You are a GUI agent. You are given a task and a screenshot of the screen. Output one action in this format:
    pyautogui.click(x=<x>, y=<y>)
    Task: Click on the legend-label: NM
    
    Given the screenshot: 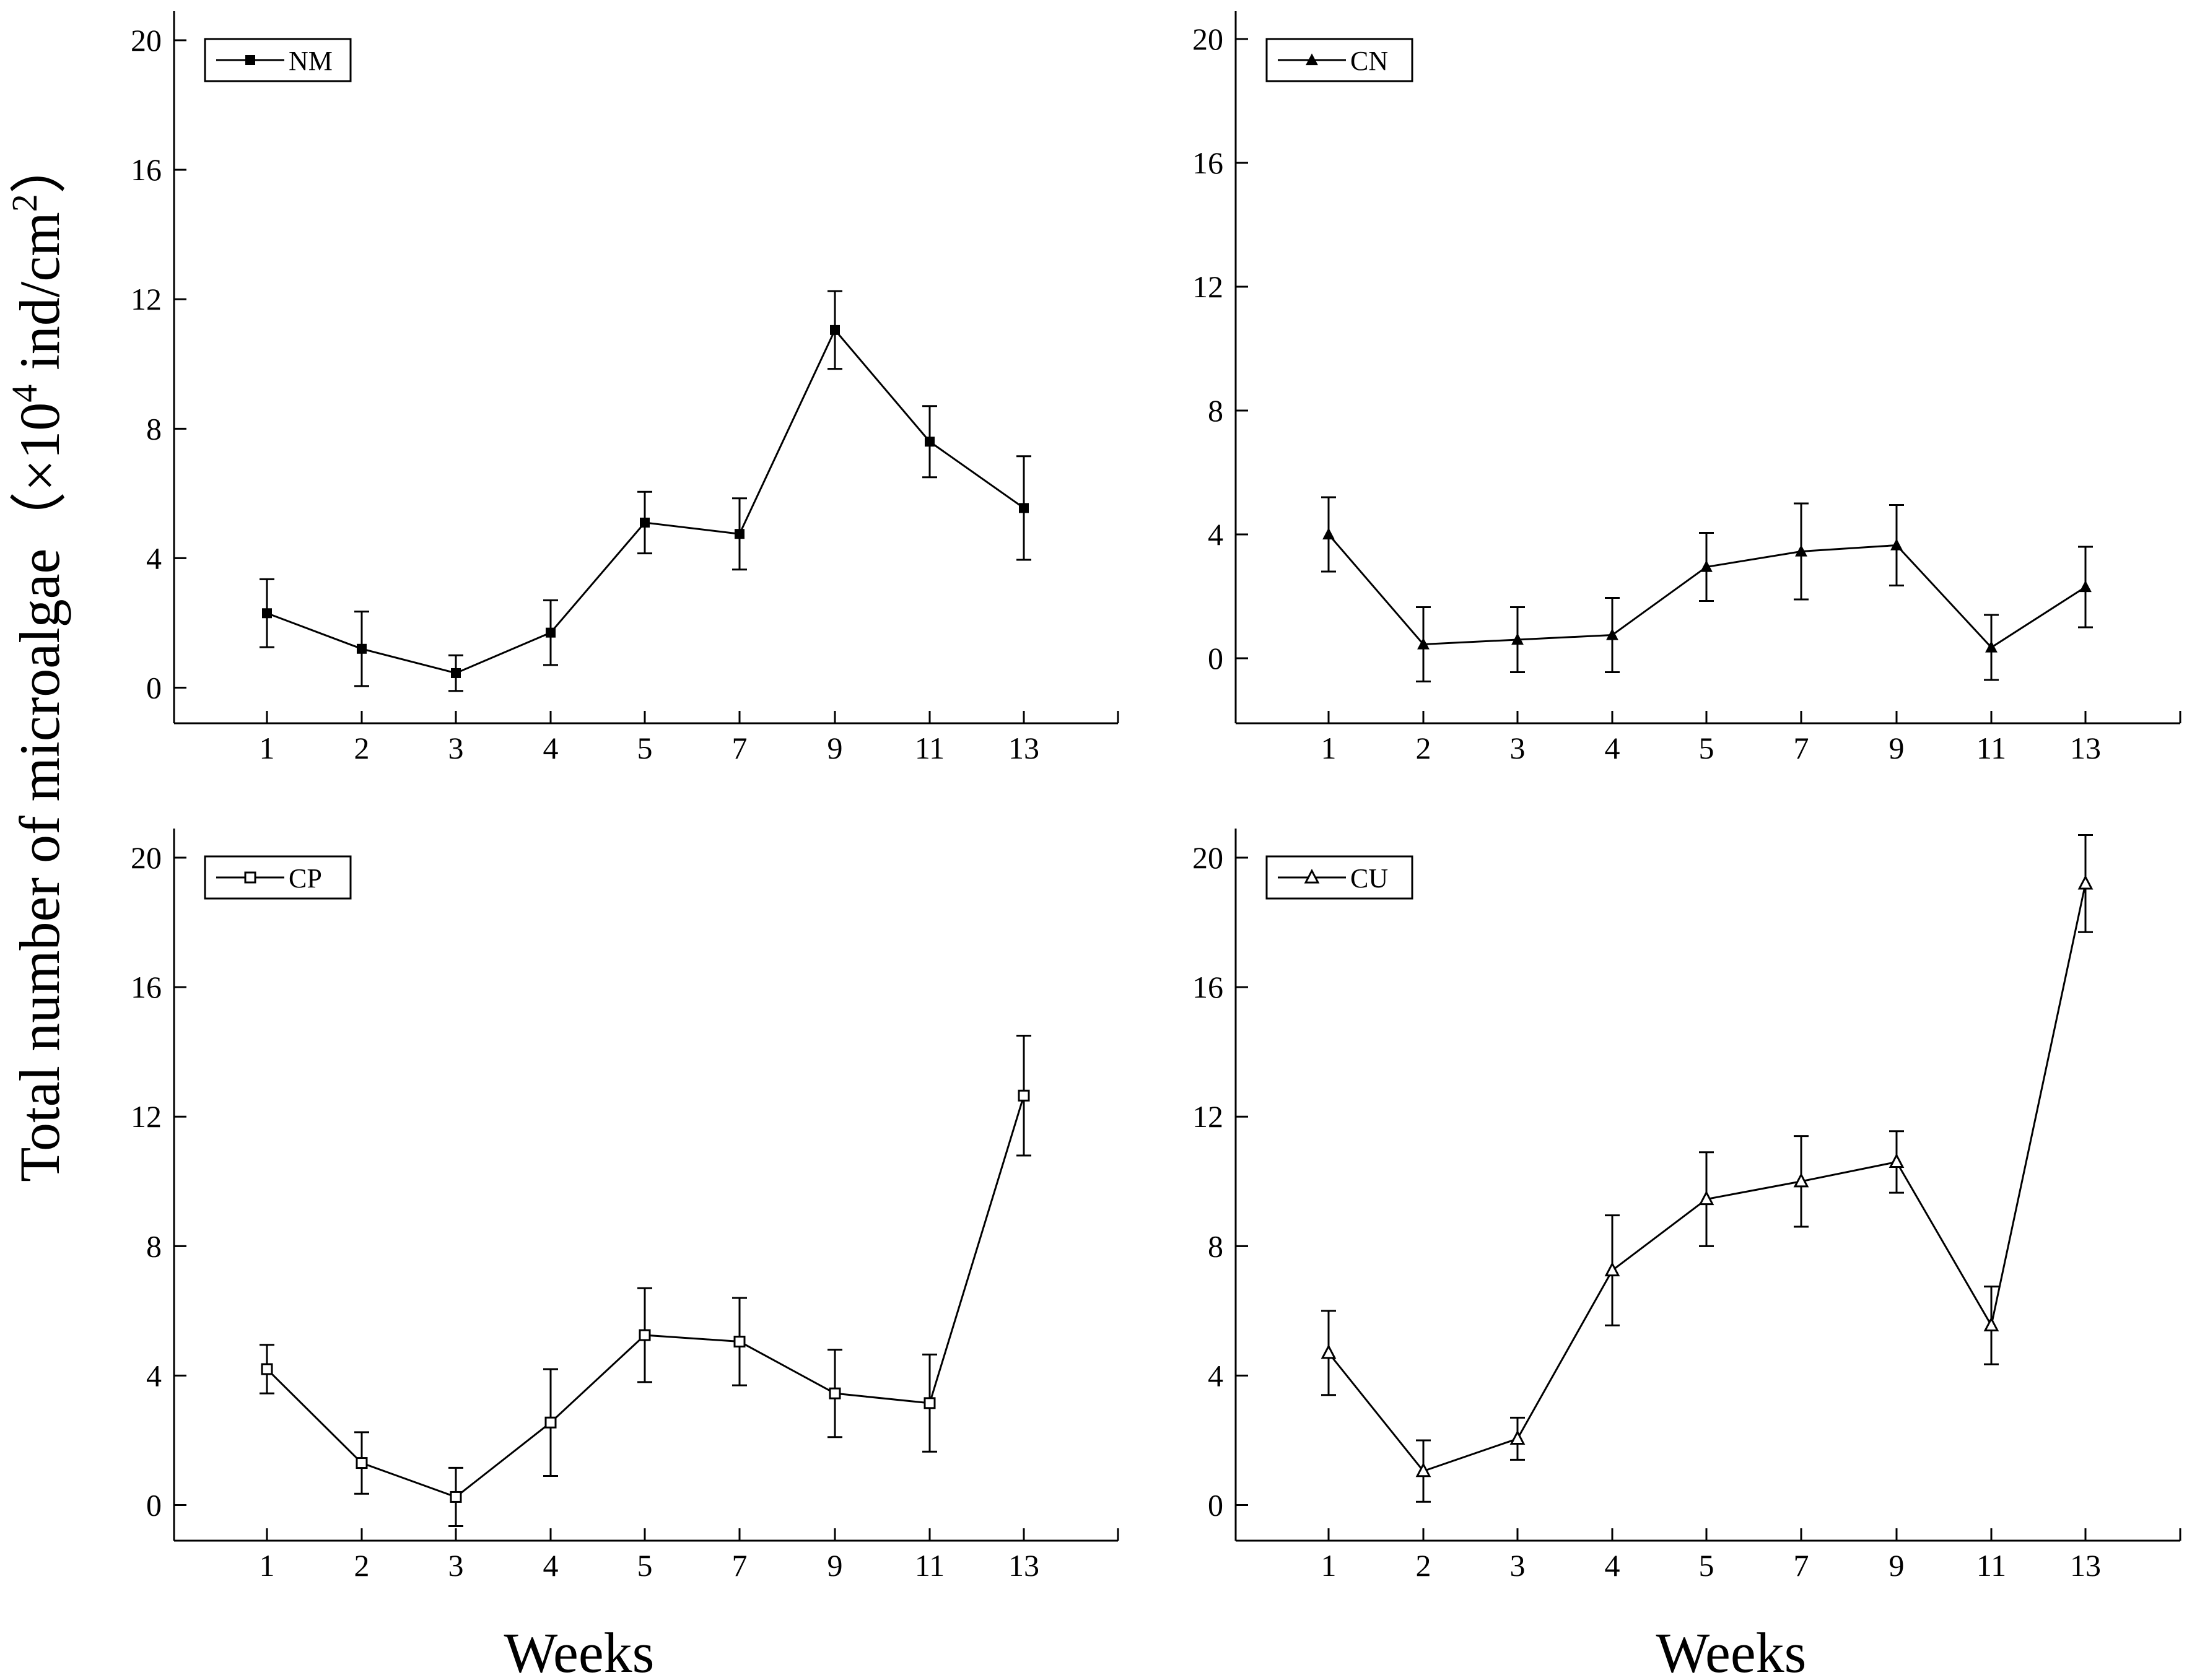 What is the action you would take?
    pyautogui.click(x=311, y=61)
    